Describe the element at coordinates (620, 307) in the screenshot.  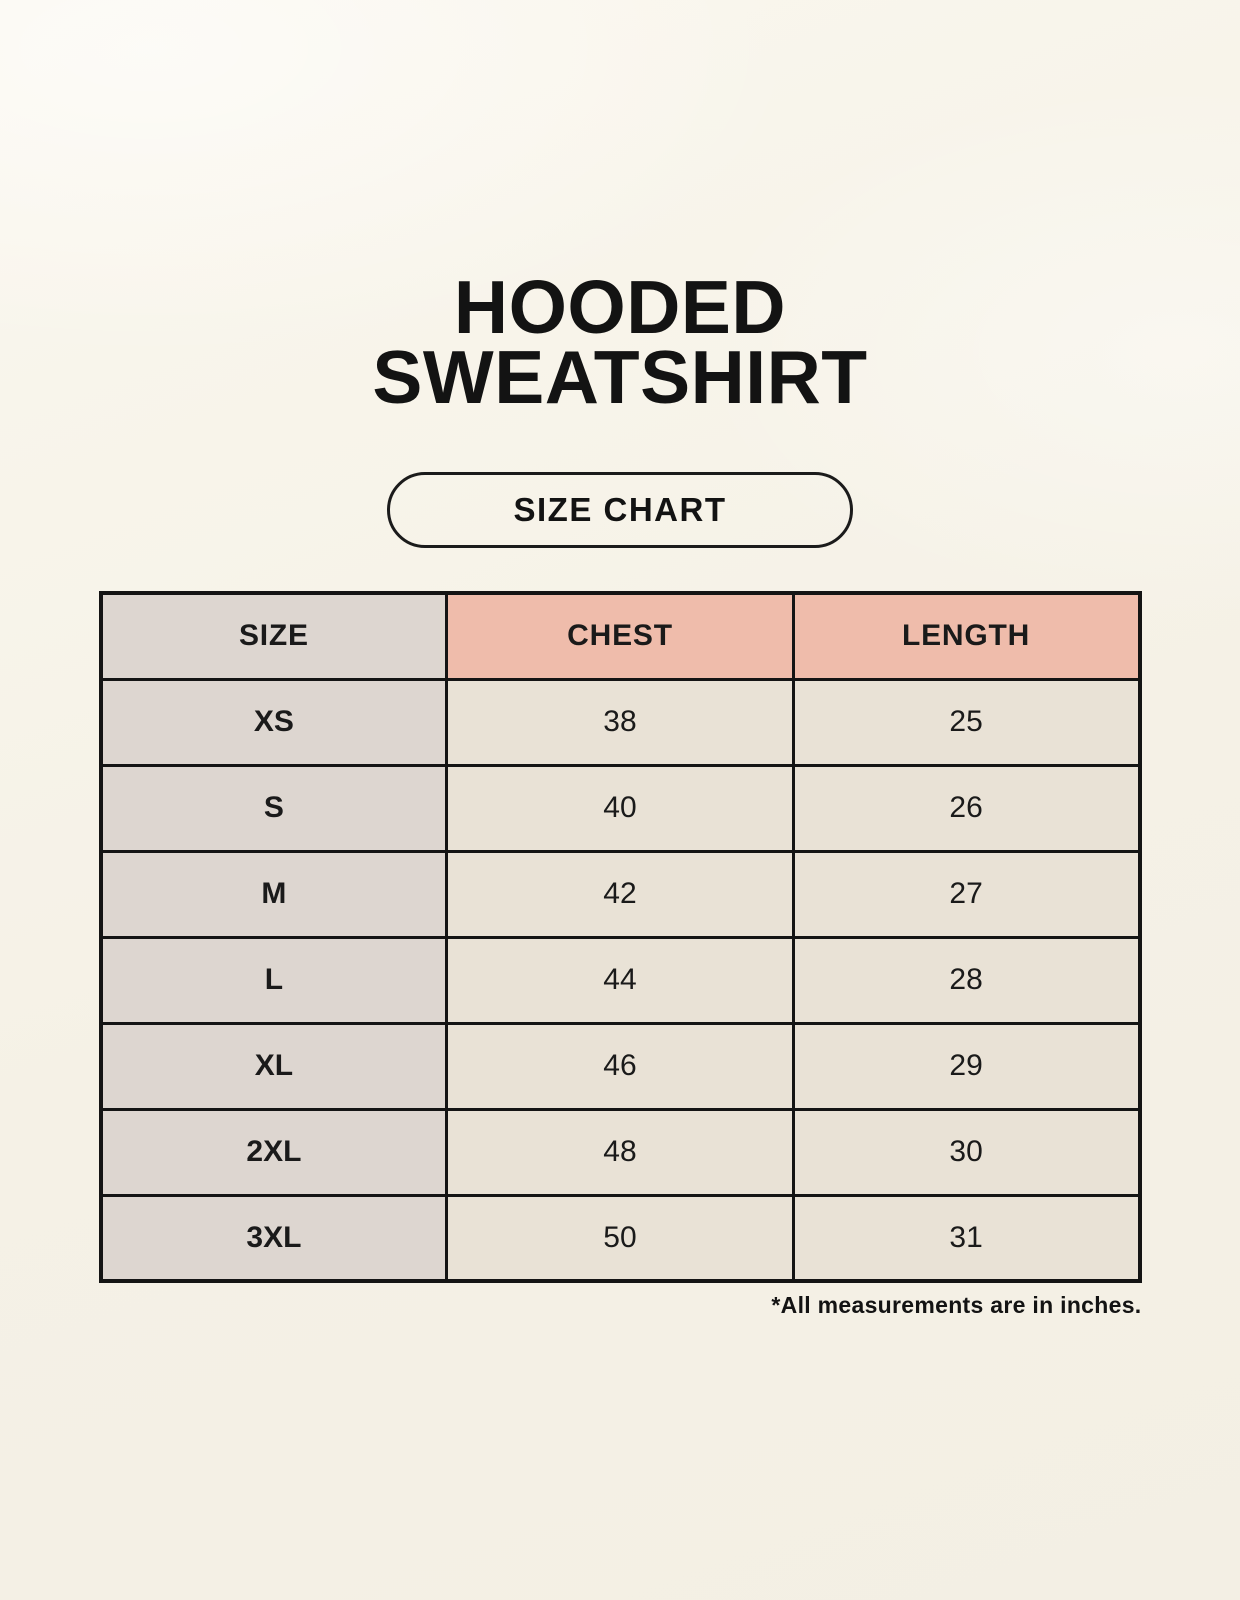
I see `product-title-line1: HOODED` at that location.